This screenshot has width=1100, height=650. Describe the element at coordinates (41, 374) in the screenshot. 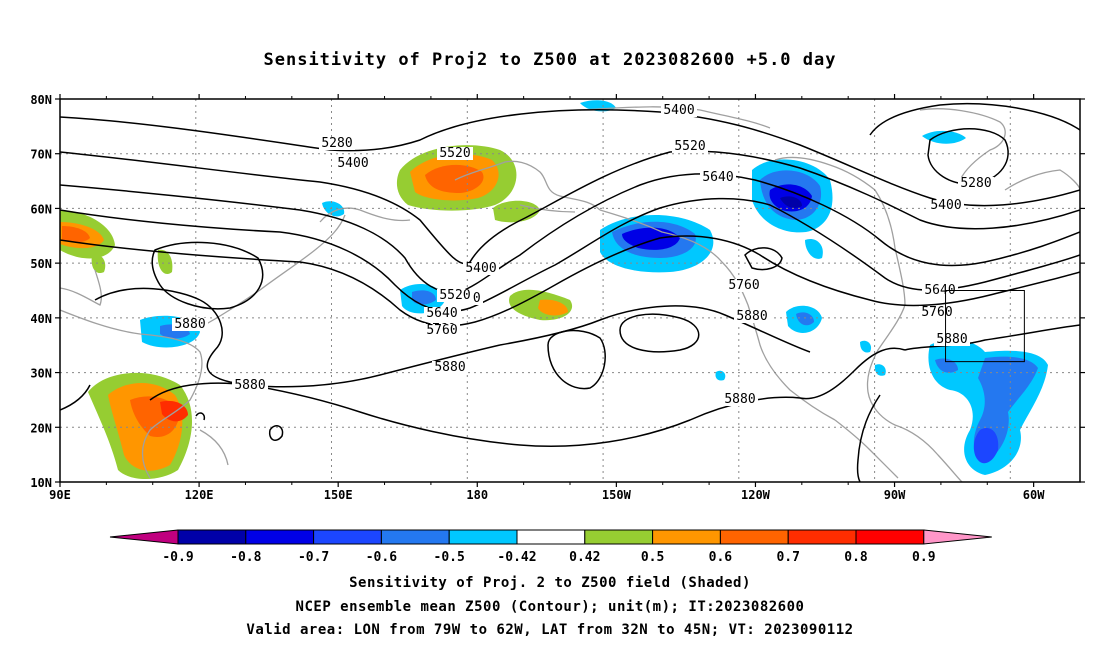

I see `lat-tick-label: 30N` at that location.